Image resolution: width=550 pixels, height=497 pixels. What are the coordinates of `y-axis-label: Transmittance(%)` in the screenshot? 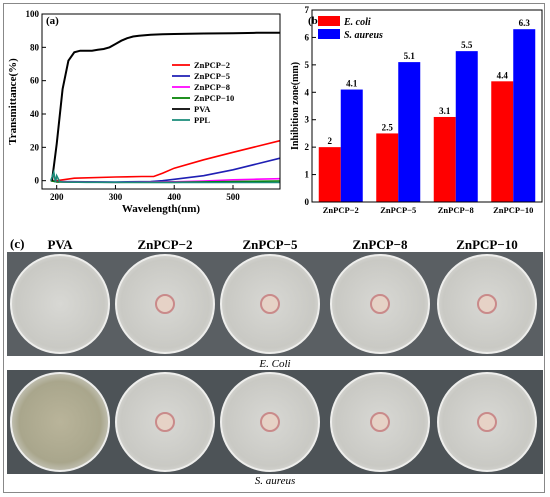 It's located at (13, 101).